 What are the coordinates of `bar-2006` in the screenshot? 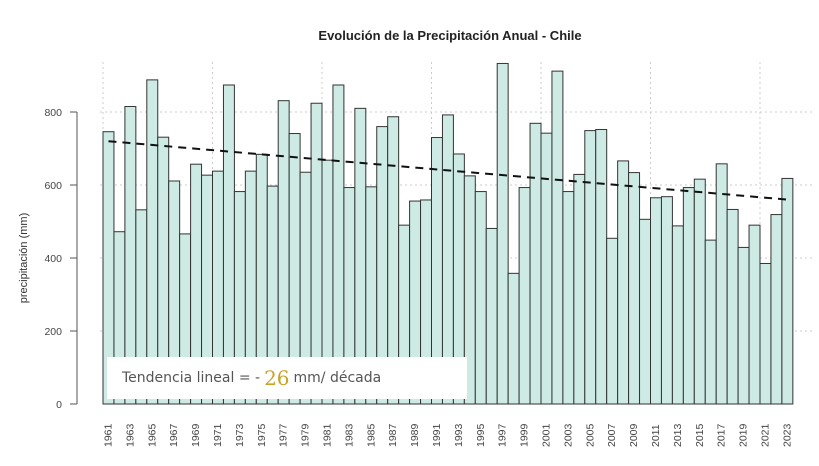 It's located at (601, 267).